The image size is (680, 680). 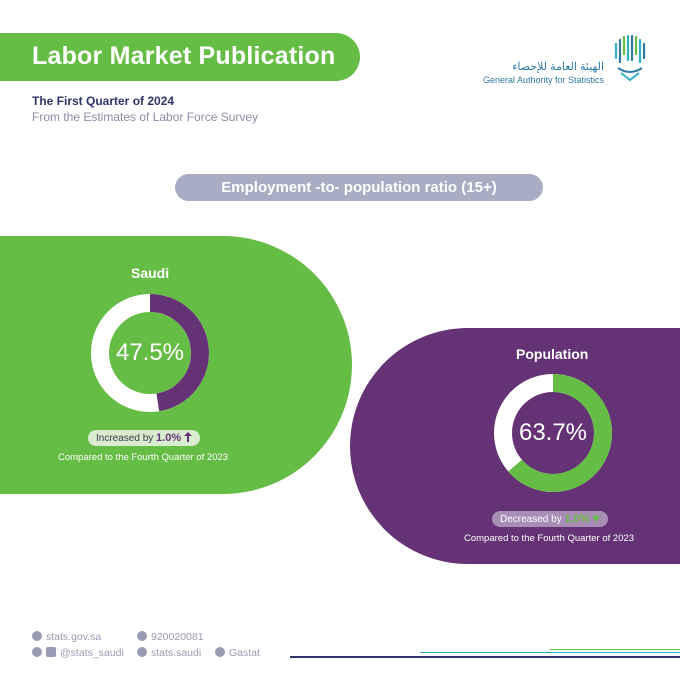 I want to click on footer-website-text: stats.gov.sa, so click(x=74, y=637).